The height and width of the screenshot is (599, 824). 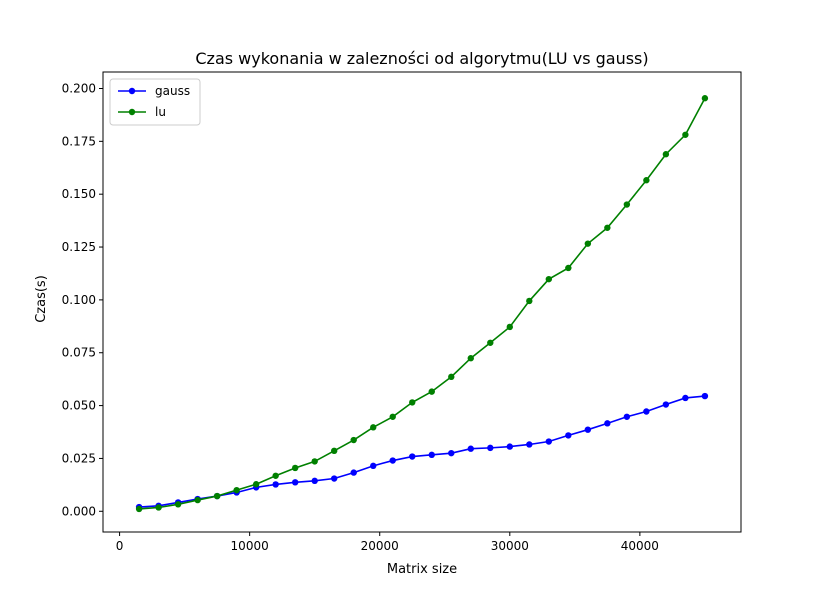 What do you see at coordinates (160, 112) in the screenshot?
I see `legend-label-lu: lu` at bounding box center [160, 112].